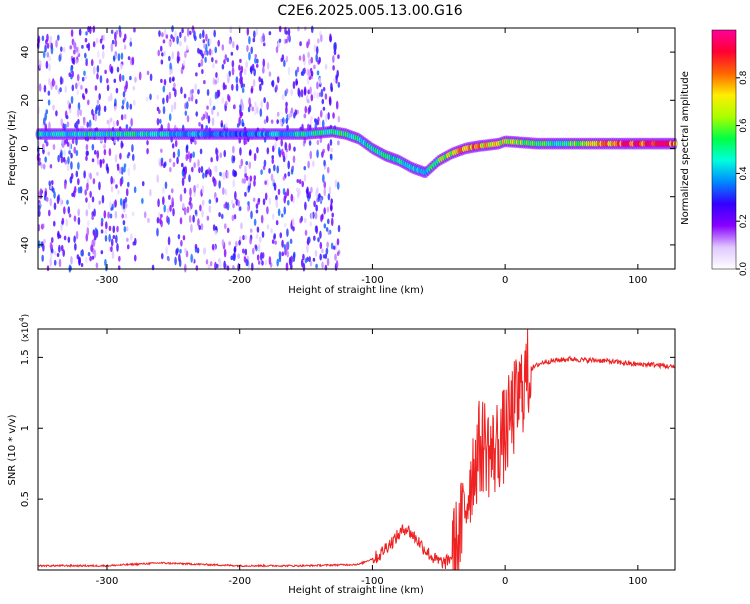  I want to click on spectrogram-x-label: Height of straight line (km), so click(356, 290).